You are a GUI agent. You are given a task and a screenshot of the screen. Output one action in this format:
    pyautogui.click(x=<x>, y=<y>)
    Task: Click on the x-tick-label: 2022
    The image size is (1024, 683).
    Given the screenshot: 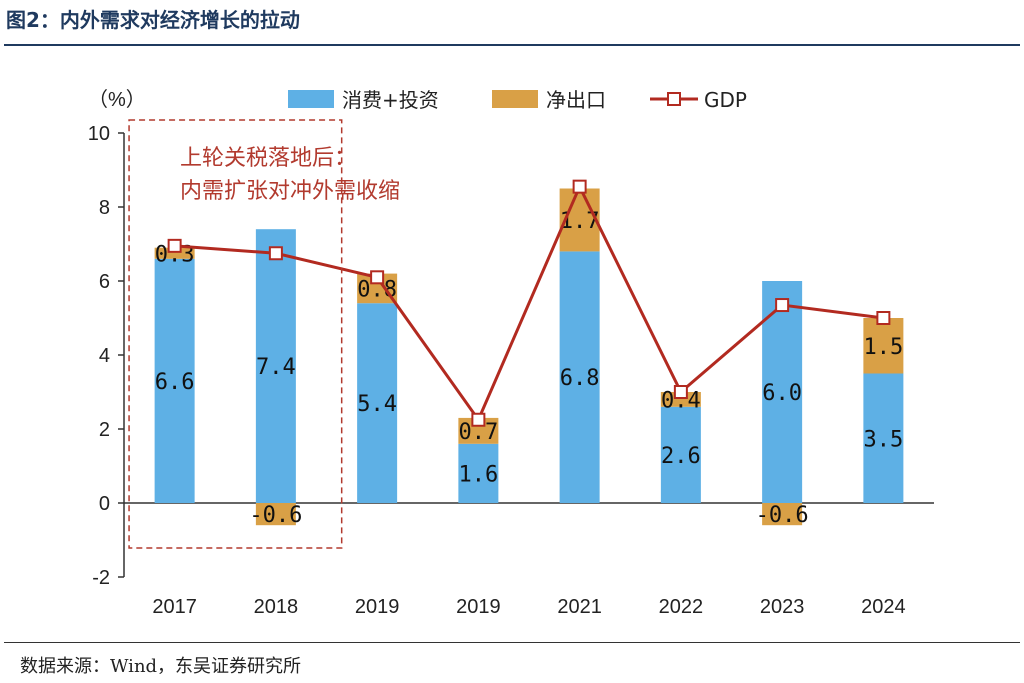 What is the action you would take?
    pyautogui.click(x=681, y=607)
    